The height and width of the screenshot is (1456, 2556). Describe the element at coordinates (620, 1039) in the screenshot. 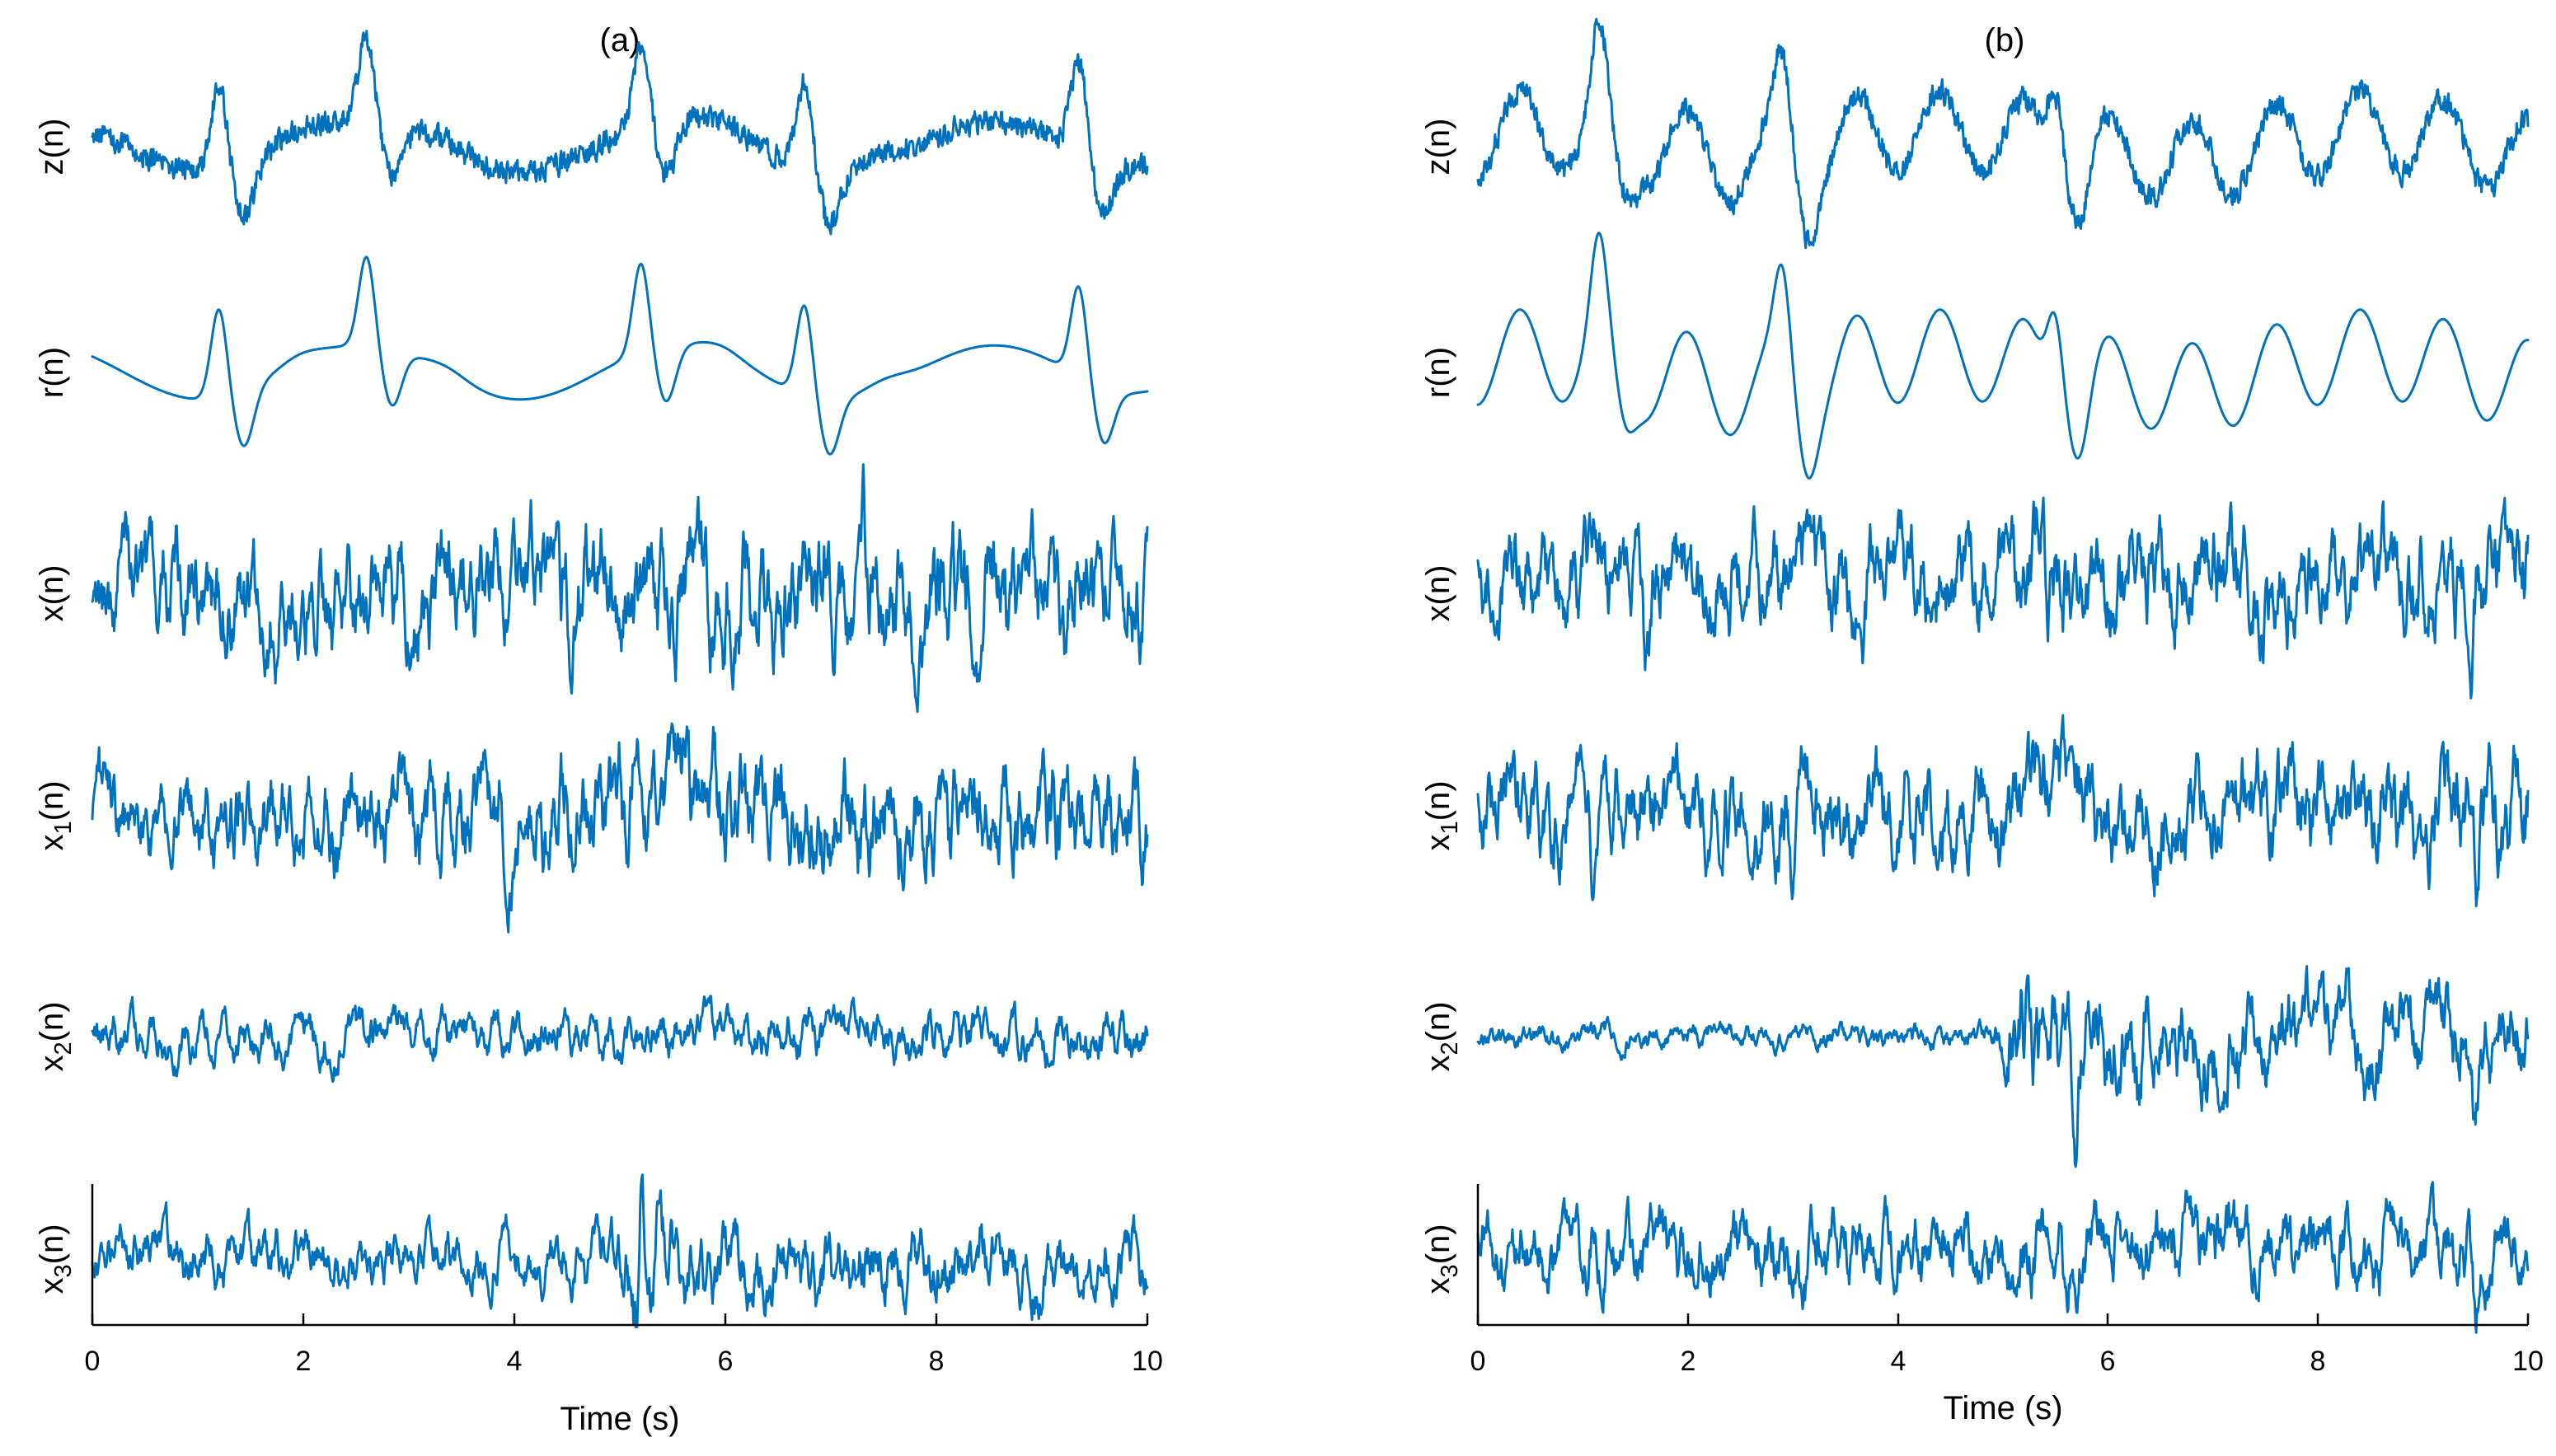

I see `panel-a-trace-x2` at that location.